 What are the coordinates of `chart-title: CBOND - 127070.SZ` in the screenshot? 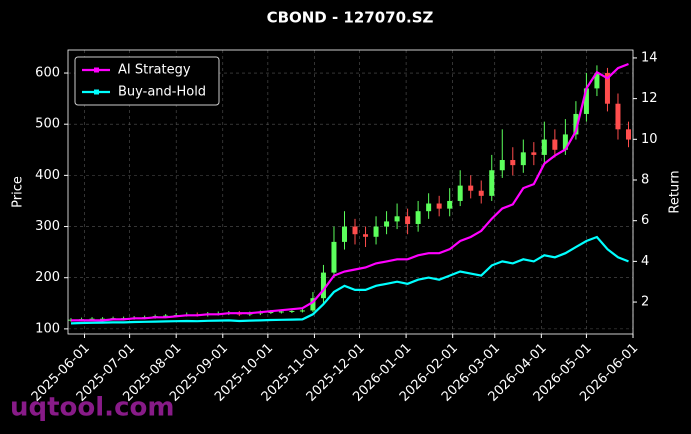 It's located at (350, 18).